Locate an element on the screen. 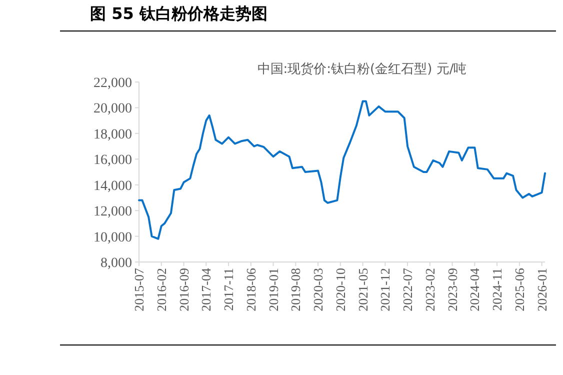 Image resolution: width=563 pixels, height=375 pixels. x-tick-label: 2019-08 is located at coordinates (296, 290).